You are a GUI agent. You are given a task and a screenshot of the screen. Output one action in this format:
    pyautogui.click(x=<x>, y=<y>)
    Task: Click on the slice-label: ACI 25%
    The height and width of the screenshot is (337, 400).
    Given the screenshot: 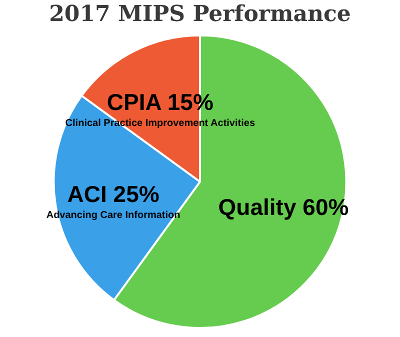 What is the action you would take?
    pyautogui.click(x=113, y=193)
    